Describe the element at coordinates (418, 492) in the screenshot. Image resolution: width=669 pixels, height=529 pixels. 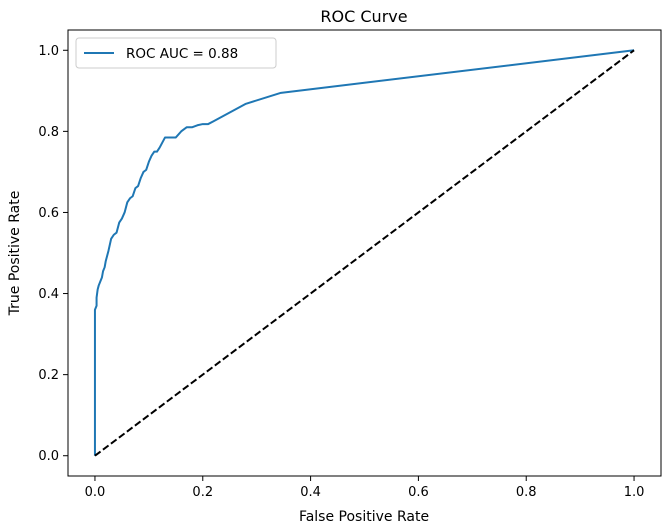
I see `x-tick-label: 0.6` at that location.